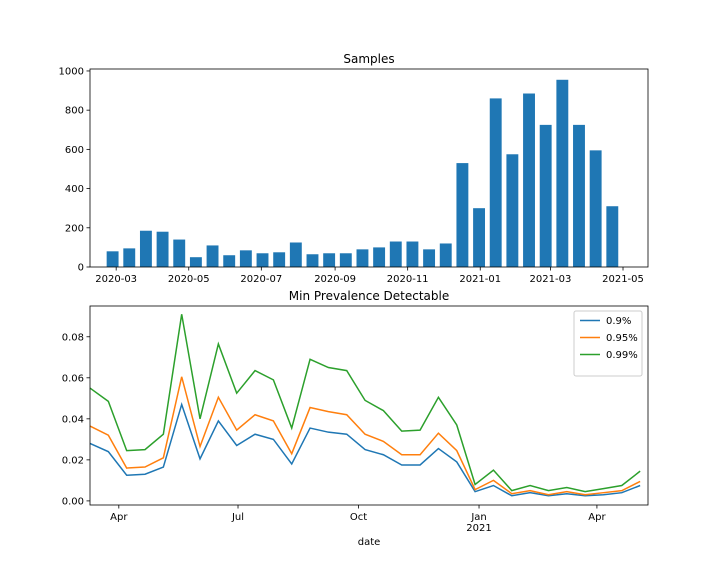 Image resolution: width=720 pixels, height=576 pixels. What do you see at coordinates (369, 542) in the screenshot?
I see `prevalence-x-axis-label: date` at bounding box center [369, 542].